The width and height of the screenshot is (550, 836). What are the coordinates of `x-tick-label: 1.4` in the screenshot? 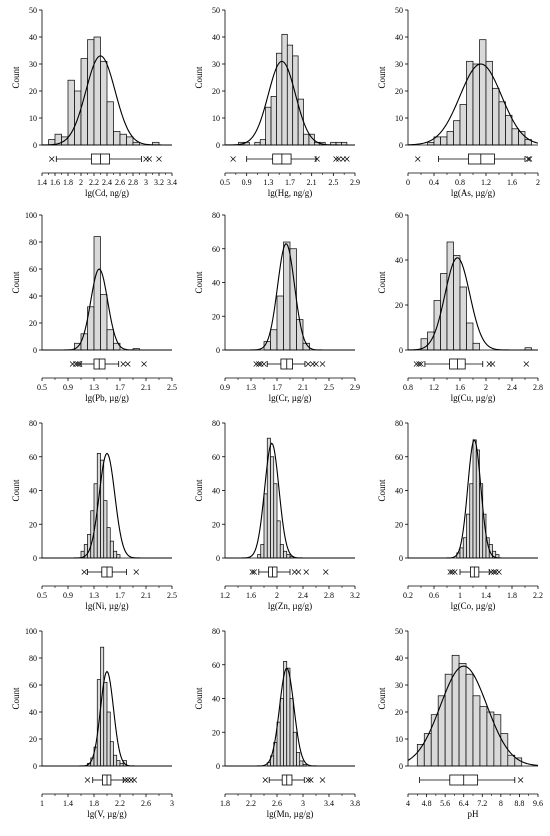 It's located at (486, 595).